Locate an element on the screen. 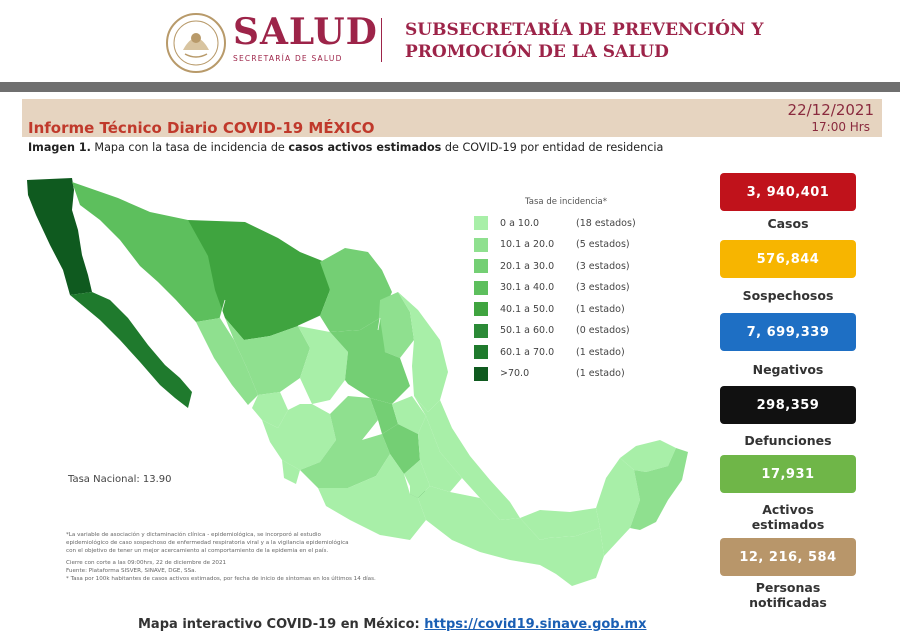 This screenshot has height=641, width=900. state-sinaloa is located at coordinates (227, 361).